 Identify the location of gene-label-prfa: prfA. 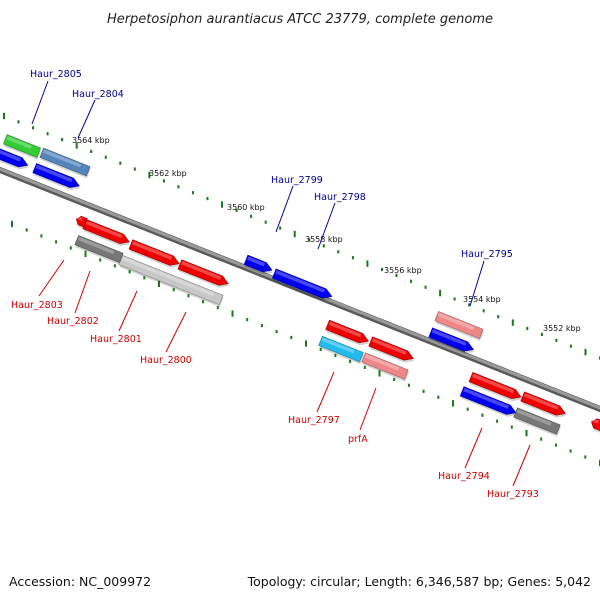
(358, 439).